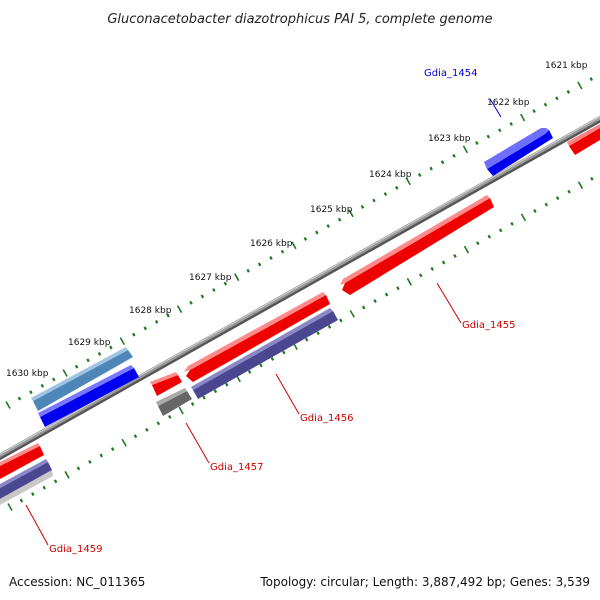 This screenshot has height=600, width=600. I want to click on gene-arrow-gdia-1459-b, so click(26, 482).